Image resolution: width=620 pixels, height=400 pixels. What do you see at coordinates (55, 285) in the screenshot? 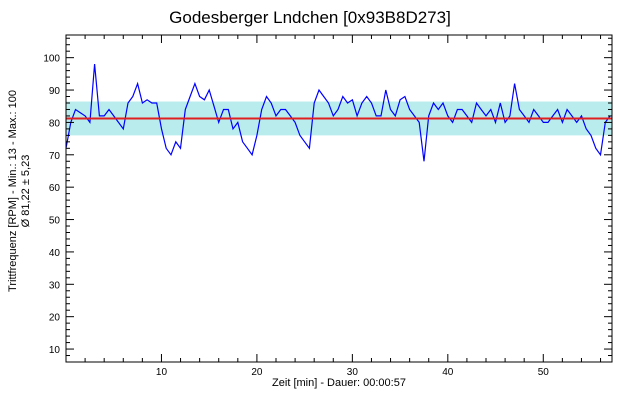
I see `y-tick-label: 30` at bounding box center [55, 285].